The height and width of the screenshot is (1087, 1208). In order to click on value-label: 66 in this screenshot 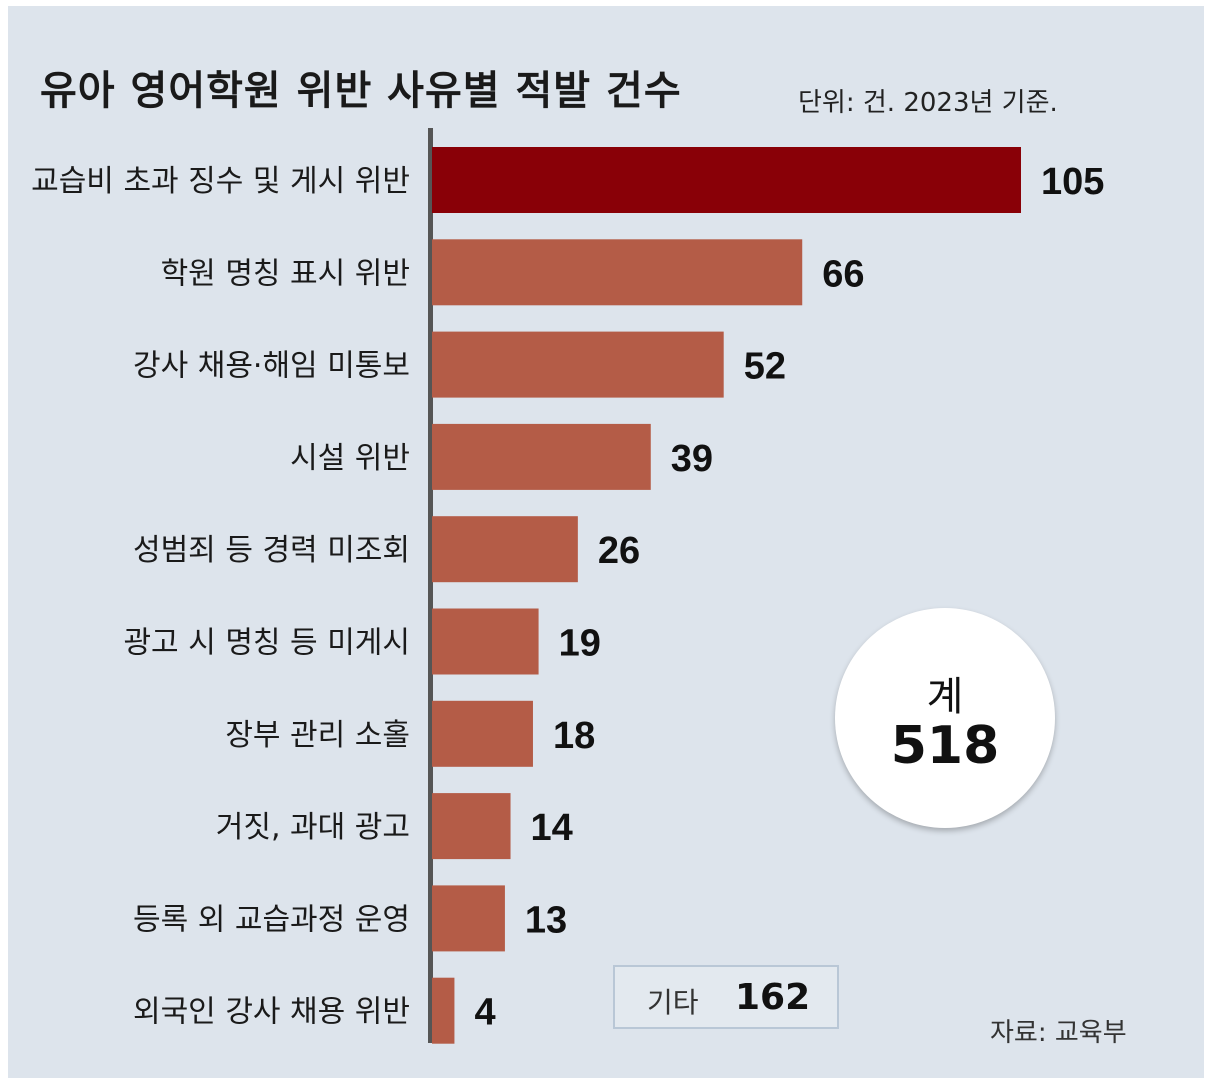, I will do `click(843, 274)`.